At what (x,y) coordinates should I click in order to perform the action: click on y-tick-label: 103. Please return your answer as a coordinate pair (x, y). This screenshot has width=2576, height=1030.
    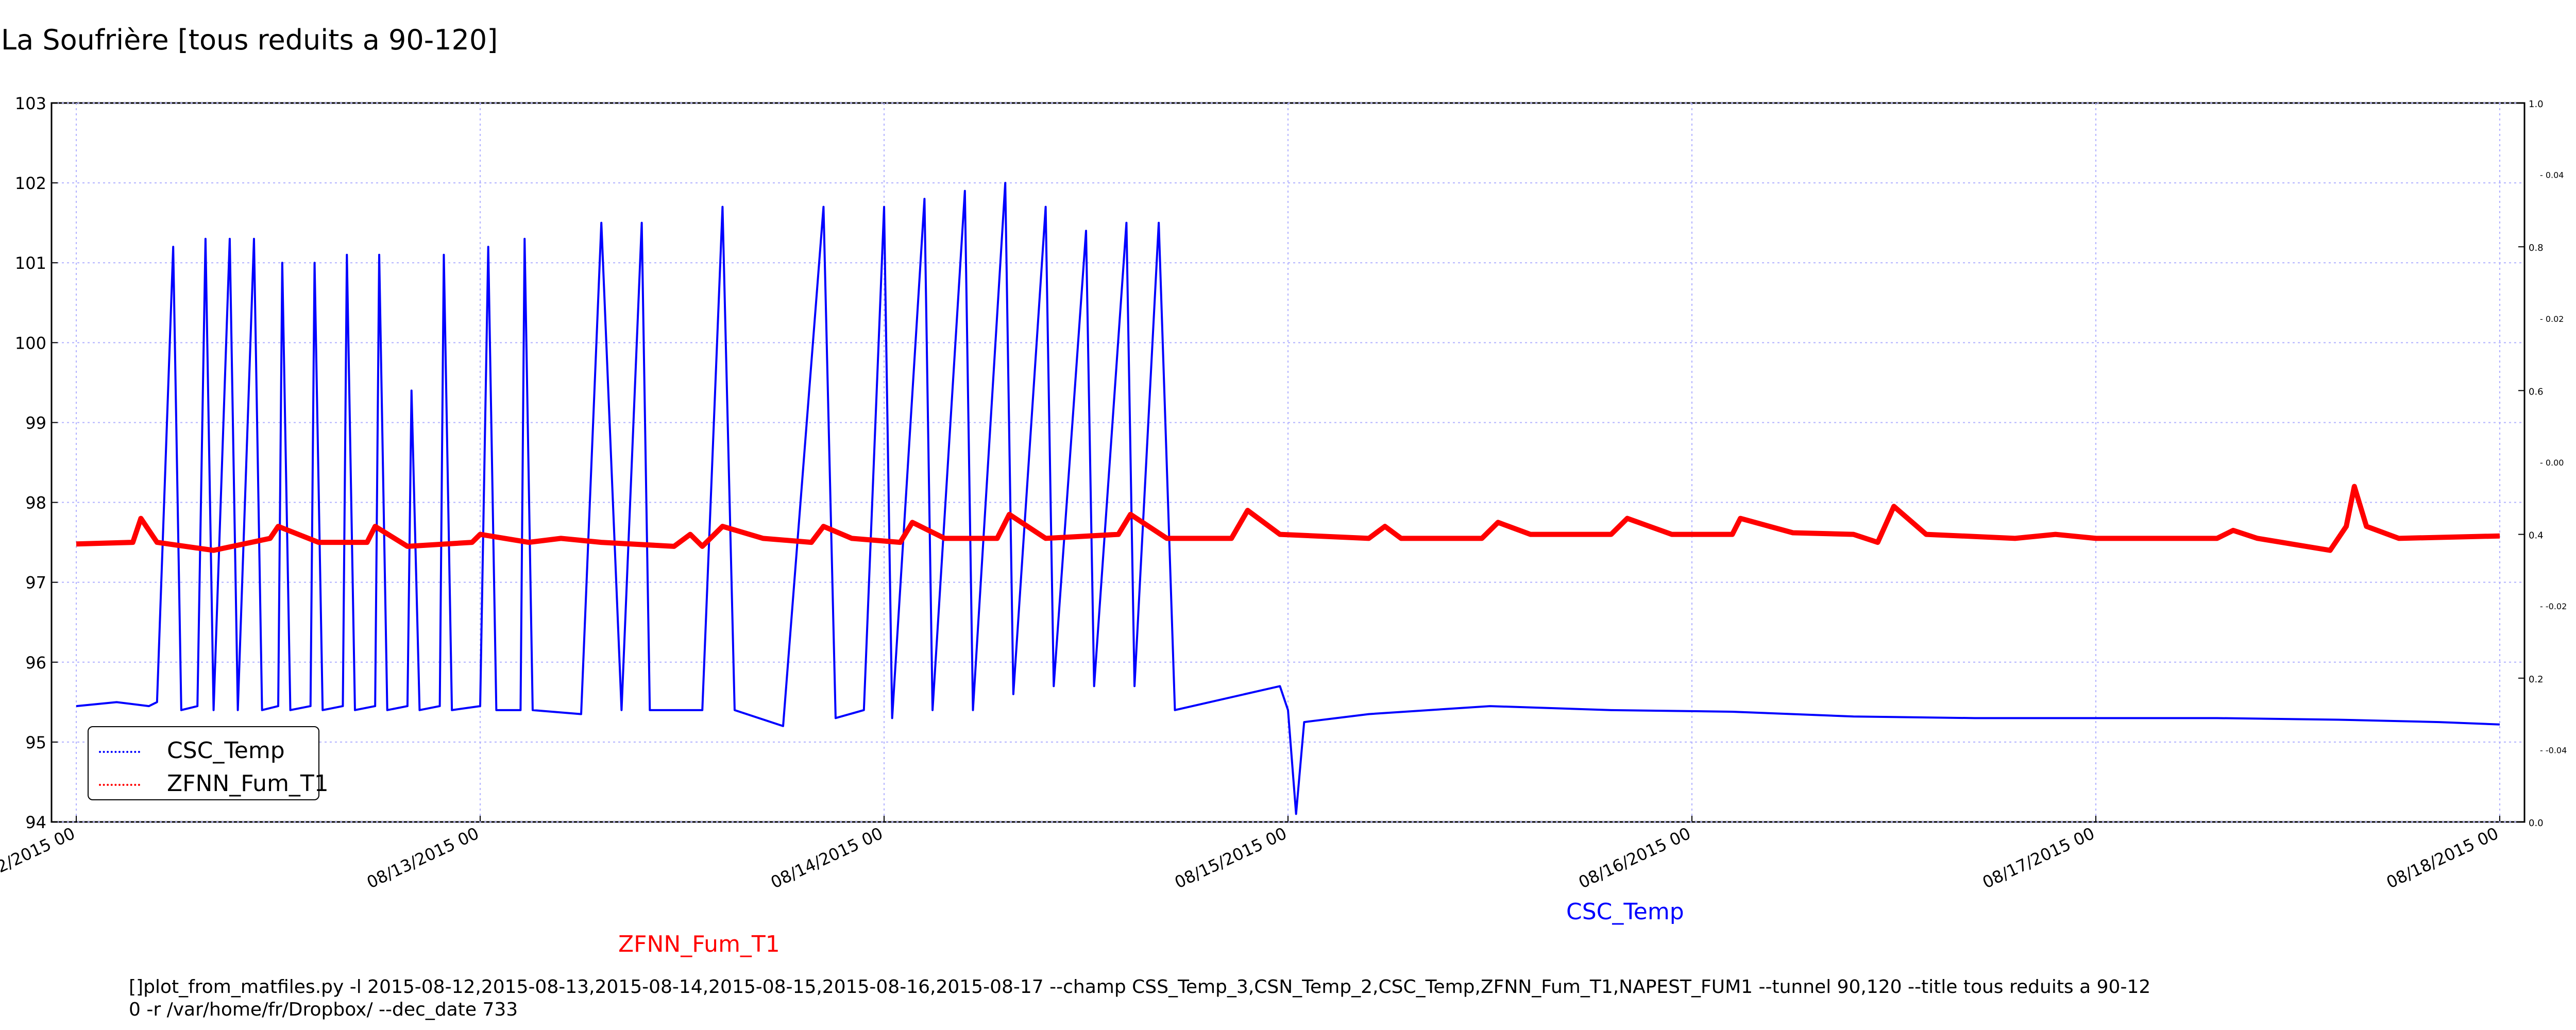
    Looking at the image, I should click on (30, 103).